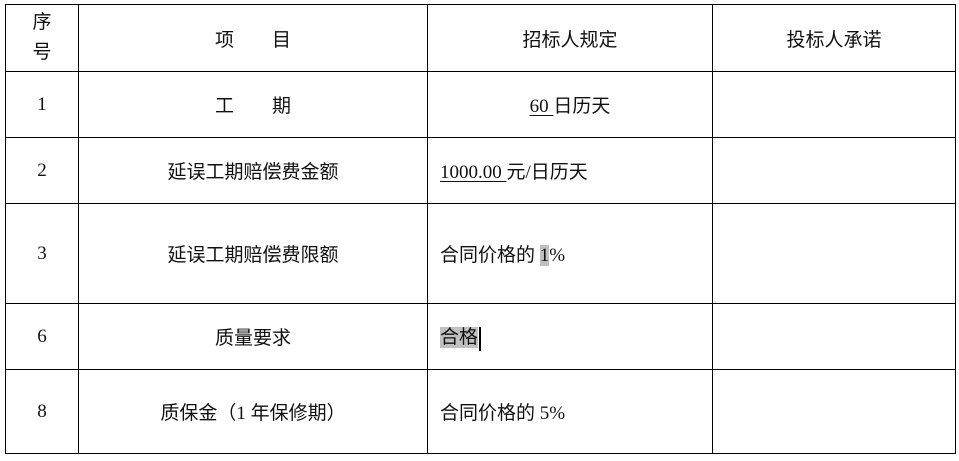 Image resolution: width=959 pixels, height=461 pixels. I want to click on duration-unit: 日历天, so click(582, 106).